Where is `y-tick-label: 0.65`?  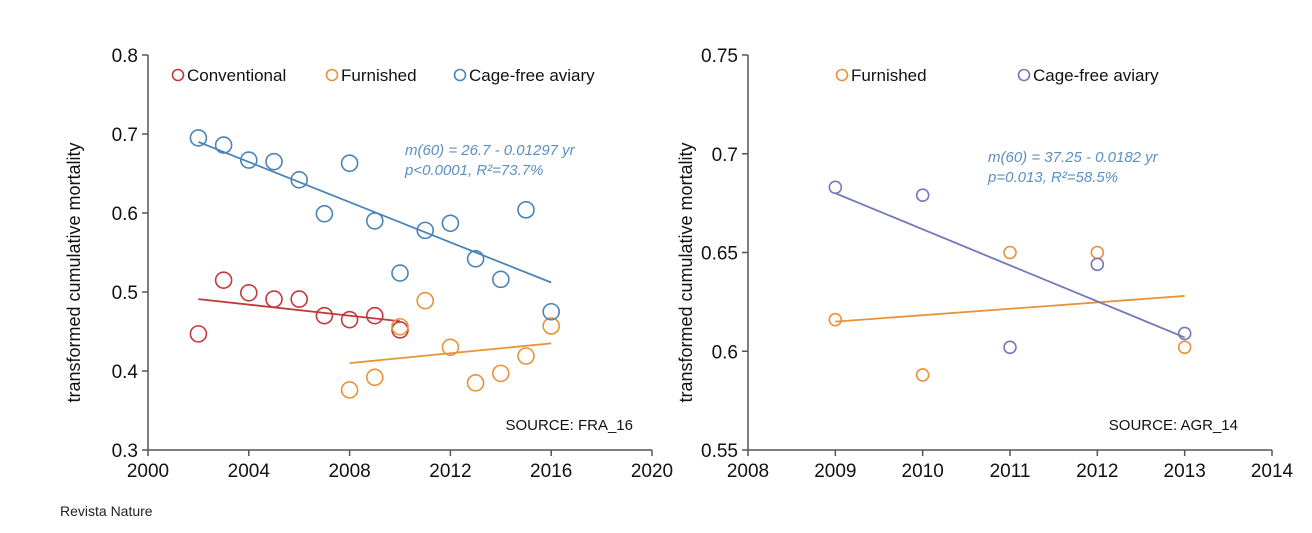
y-tick-label: 0.65 is located at coordinates (719, 254).